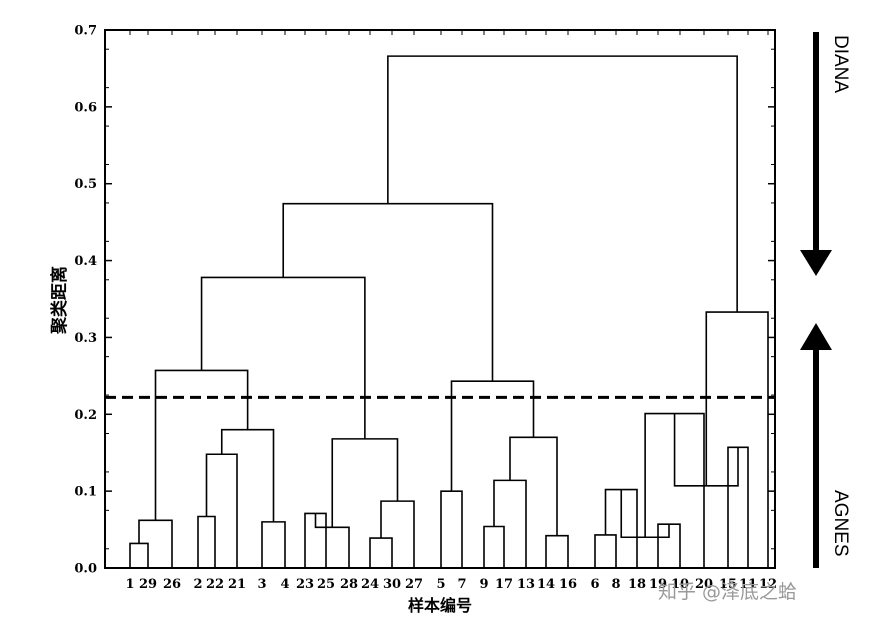  What do you see at coordinates (85, 569) in the screenshot?
I see `y-tick-label: 0.0` at bounding box center [85, 569].